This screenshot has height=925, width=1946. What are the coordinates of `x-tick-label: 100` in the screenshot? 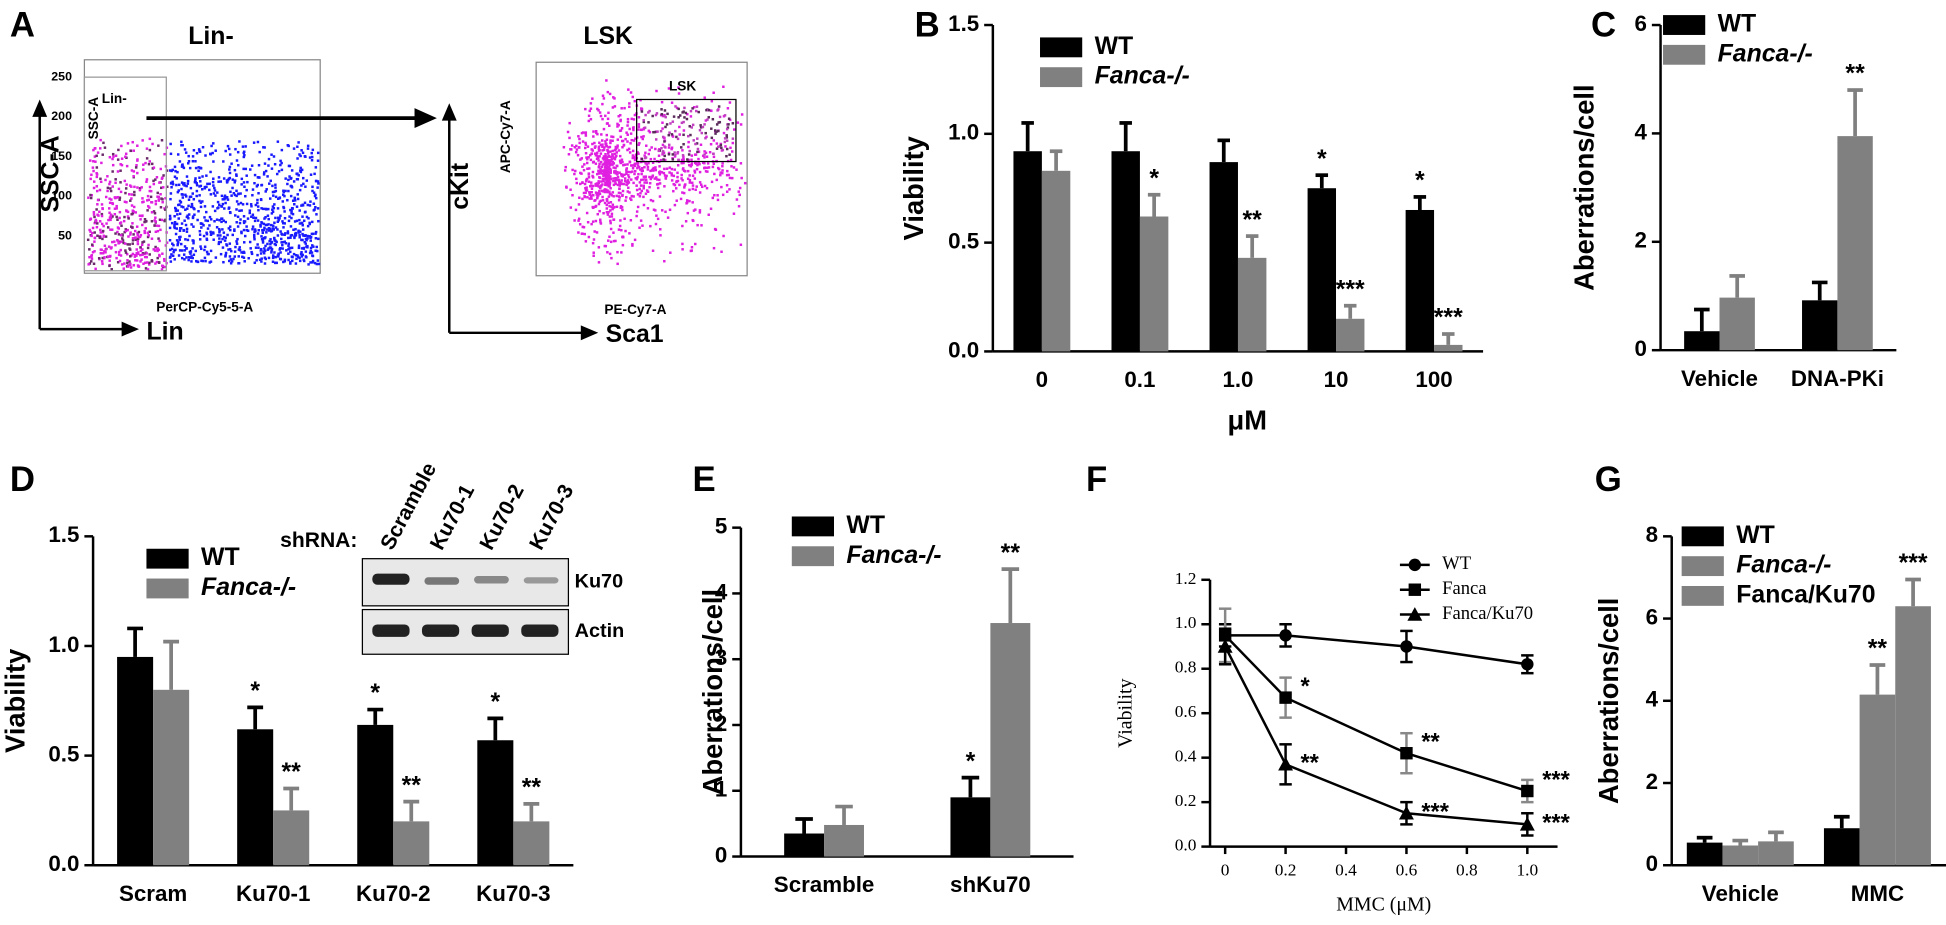 It's located at (1433, 379).